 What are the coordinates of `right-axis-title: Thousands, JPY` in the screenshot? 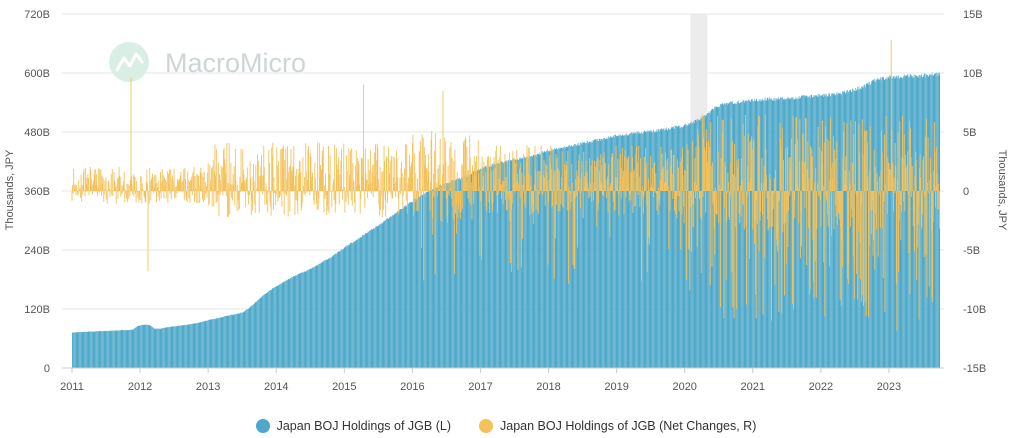 It's located at (1002, 190).